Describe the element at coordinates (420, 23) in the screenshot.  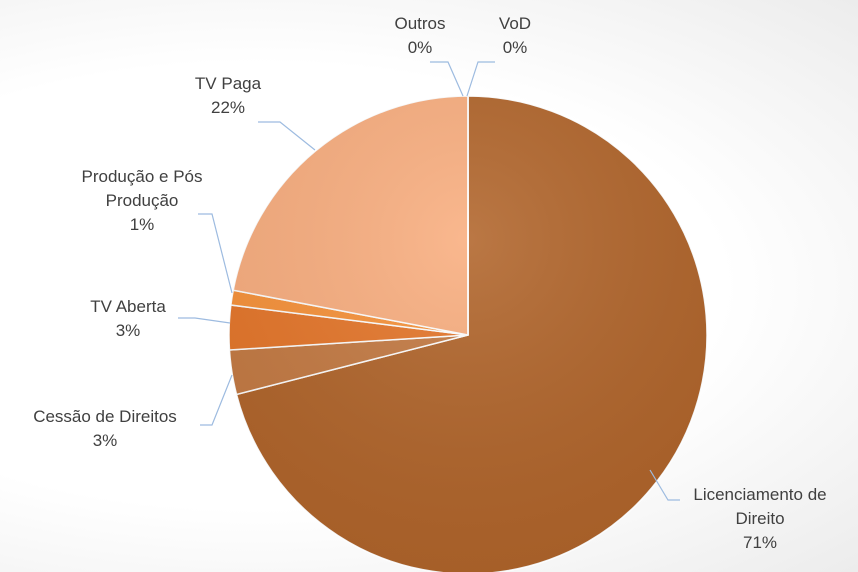
I see `category-name: Outros` at that location.